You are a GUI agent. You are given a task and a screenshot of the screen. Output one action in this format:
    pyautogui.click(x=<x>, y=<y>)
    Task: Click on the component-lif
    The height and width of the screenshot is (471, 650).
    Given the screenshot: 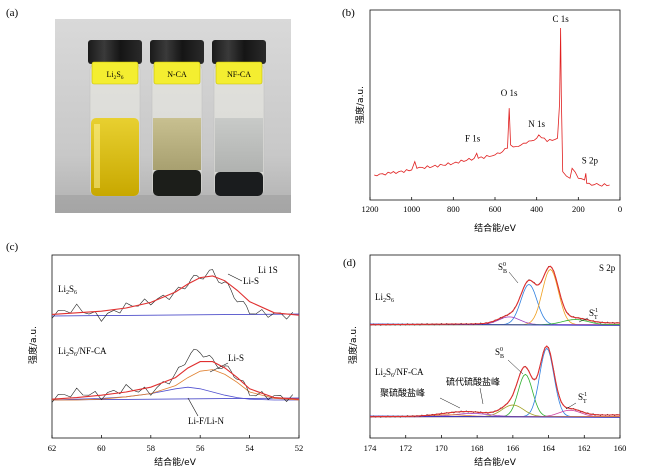 What is the action you would take?
    pyautogui.click(x=175, y=393)
    